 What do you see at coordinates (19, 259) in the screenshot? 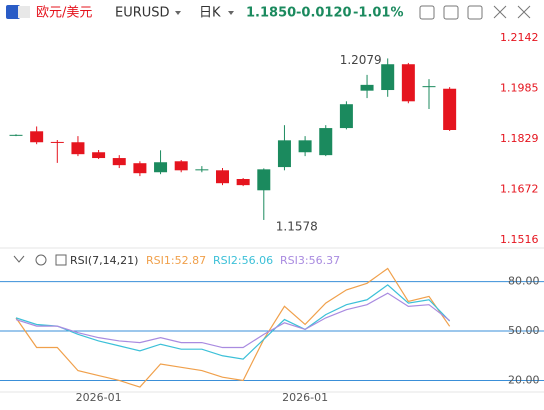
I see `collapse-icon` at bounding box center [19, 259].